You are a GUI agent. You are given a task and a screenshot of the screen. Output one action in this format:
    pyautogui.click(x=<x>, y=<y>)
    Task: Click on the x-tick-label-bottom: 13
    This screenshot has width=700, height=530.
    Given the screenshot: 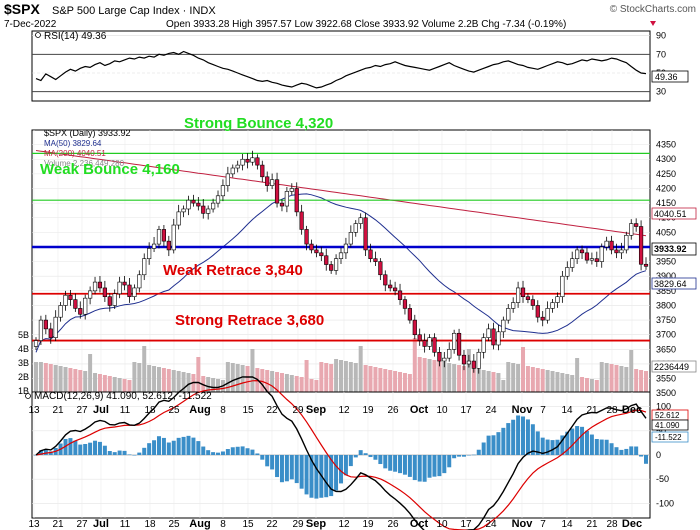 What is the action you would take?
    pyautogui.click(x=34, y=524)
    